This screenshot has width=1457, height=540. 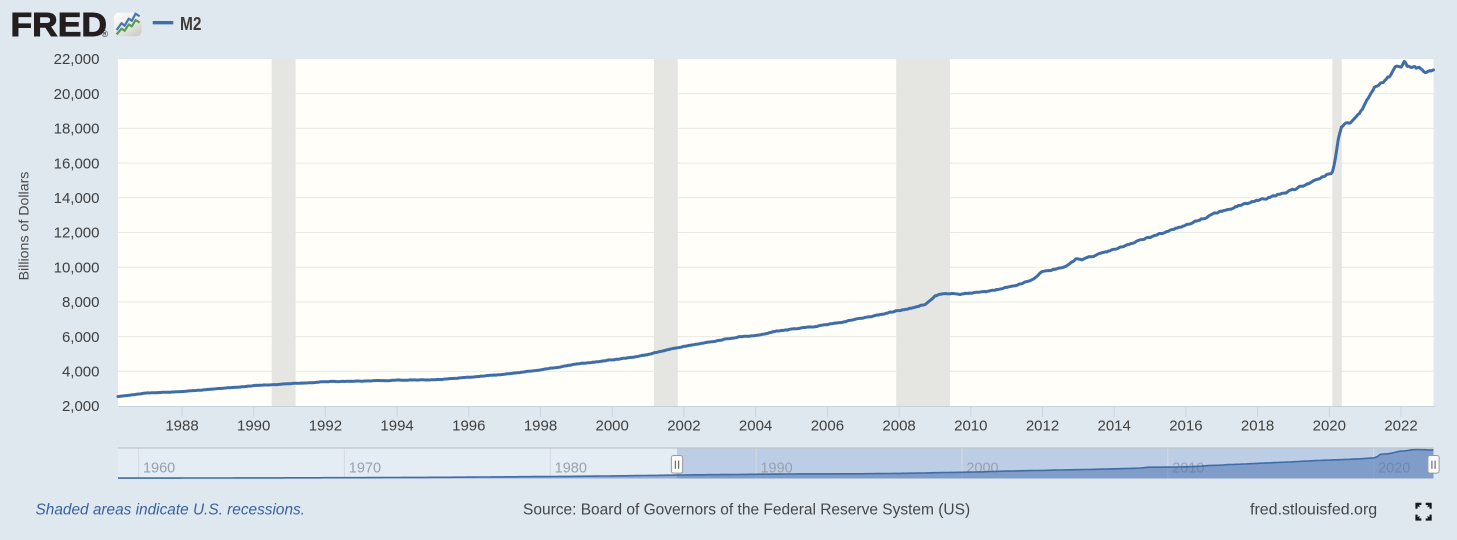 I want to click on svg-text: 1988, so click(x=181, y=426).